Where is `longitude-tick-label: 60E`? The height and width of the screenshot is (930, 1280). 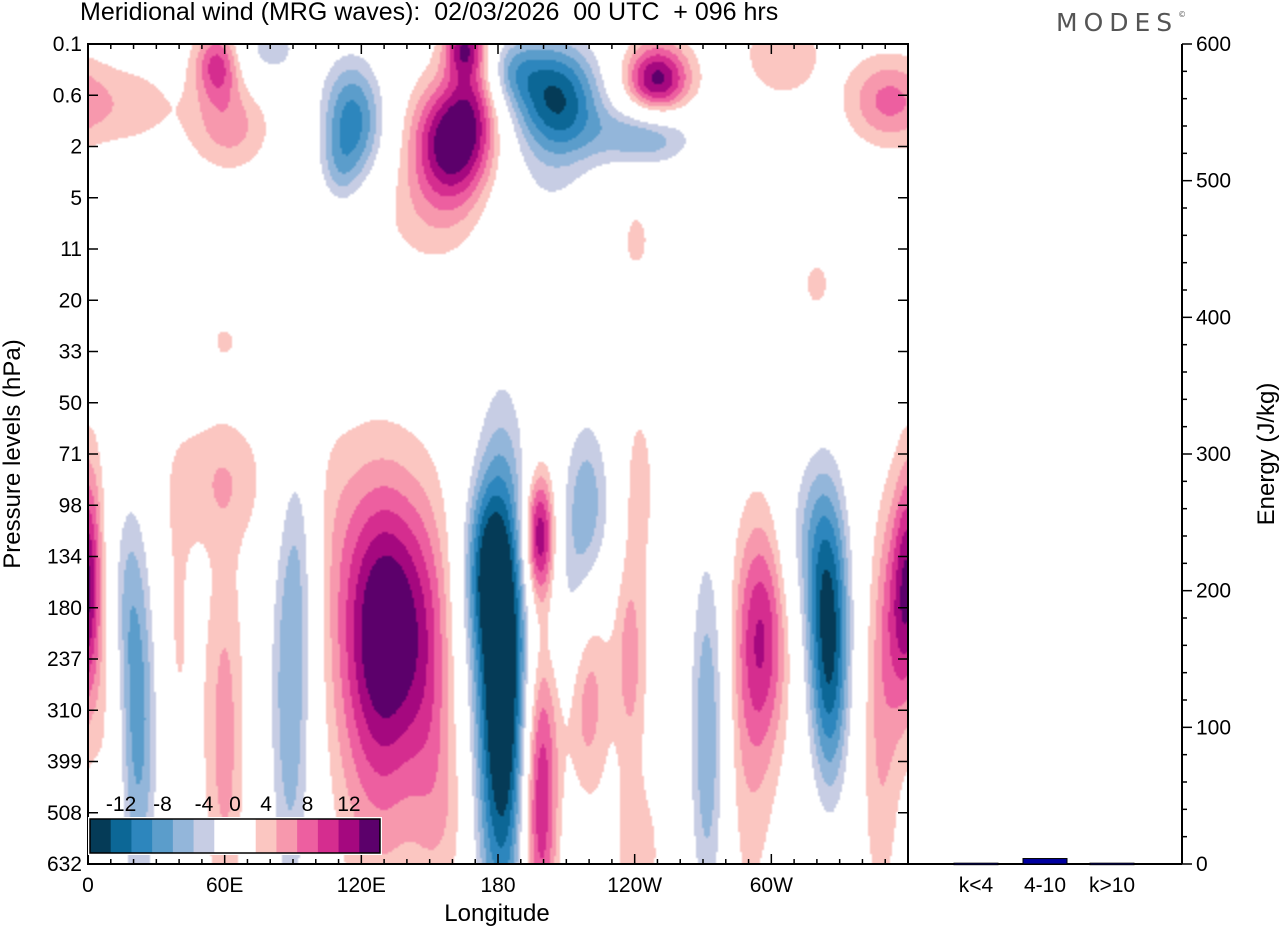
longitude-tick-label: 60E is located at coordinates (224, 885).